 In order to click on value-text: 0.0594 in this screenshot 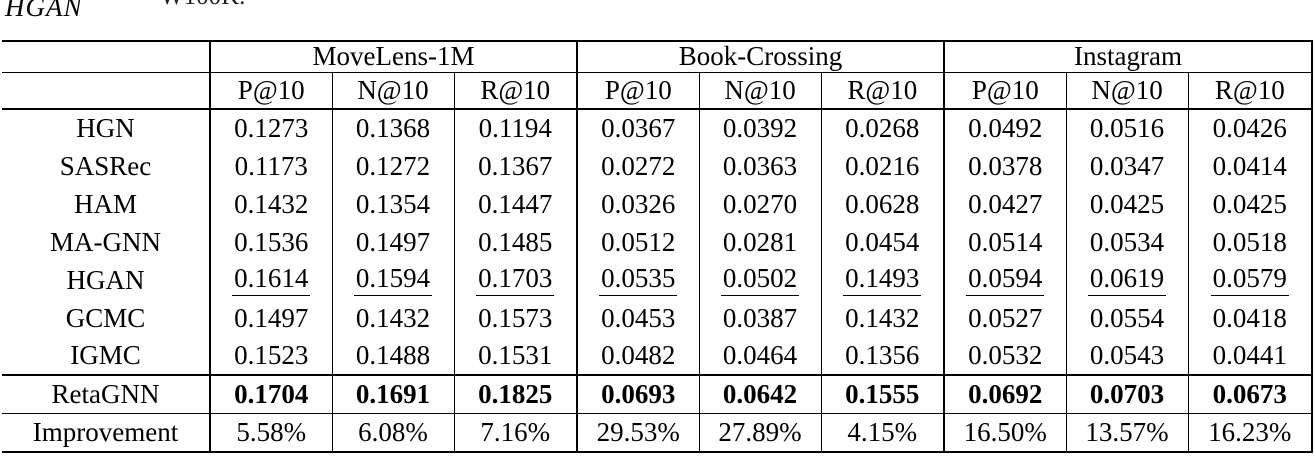, I will do `click(1005, 280)`.